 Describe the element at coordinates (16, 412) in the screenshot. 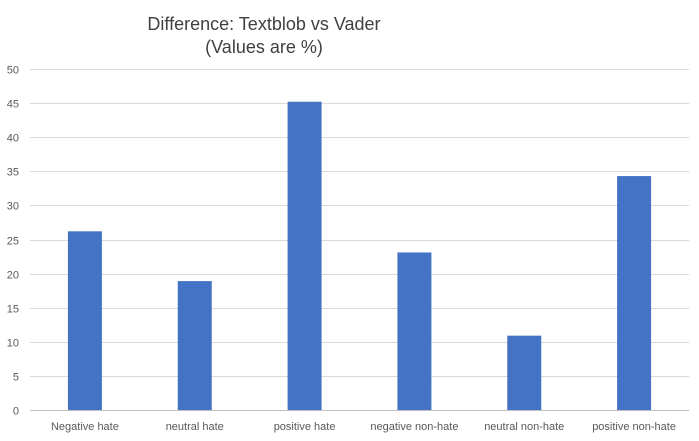

I see `y-tick-label: 0` at that location.